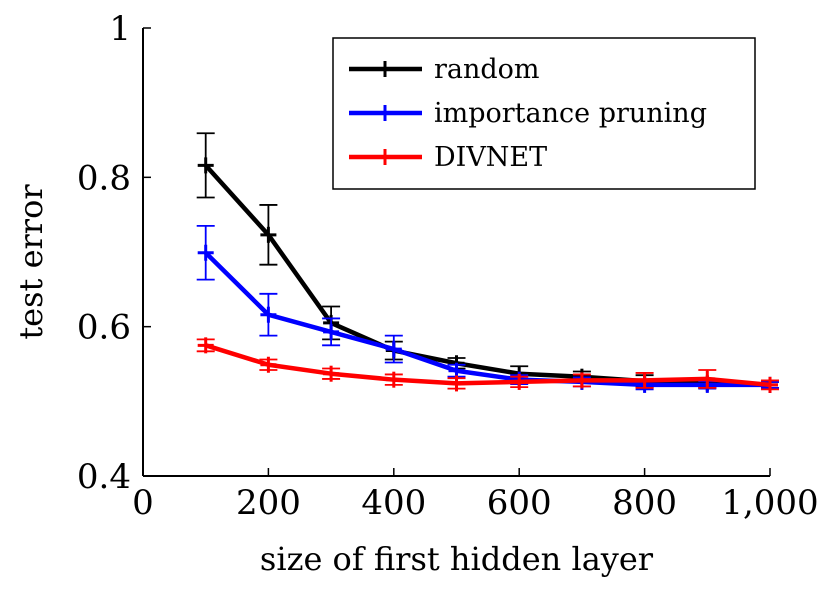 This screenshot has width=831, height=593. I want to click on x-tick-label: 1,000, so click(769, 503).